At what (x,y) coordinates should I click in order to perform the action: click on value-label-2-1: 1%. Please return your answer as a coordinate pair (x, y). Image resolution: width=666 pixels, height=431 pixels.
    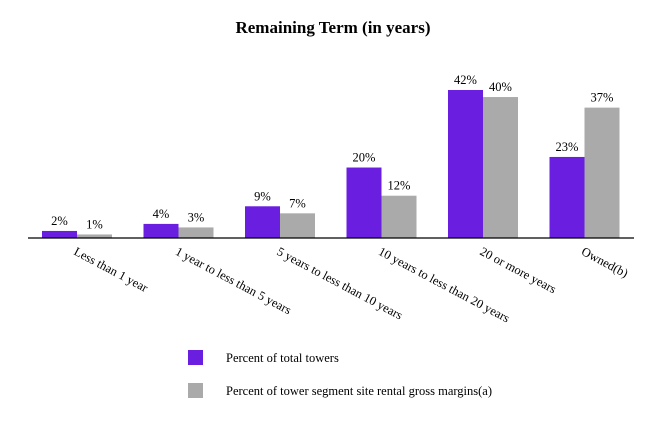
    Looking at the image, I should click on (94, 224).